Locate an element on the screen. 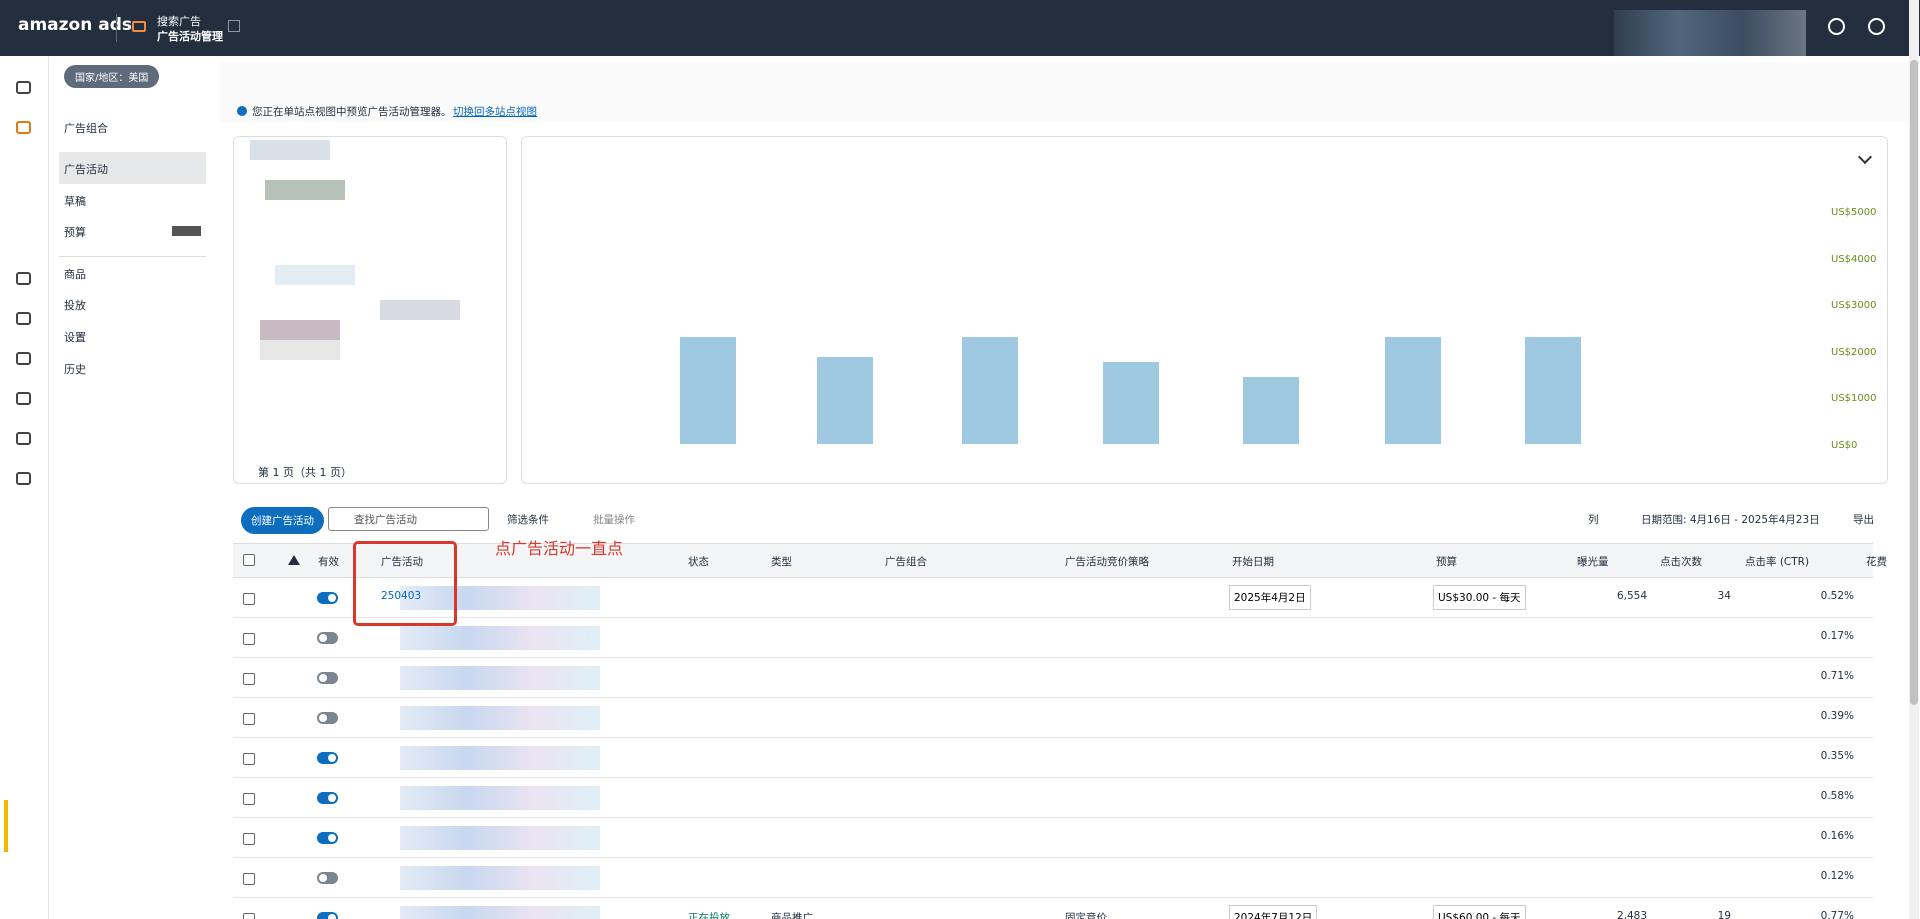  column-header: 预算 is located at coordinates (1446, 562).